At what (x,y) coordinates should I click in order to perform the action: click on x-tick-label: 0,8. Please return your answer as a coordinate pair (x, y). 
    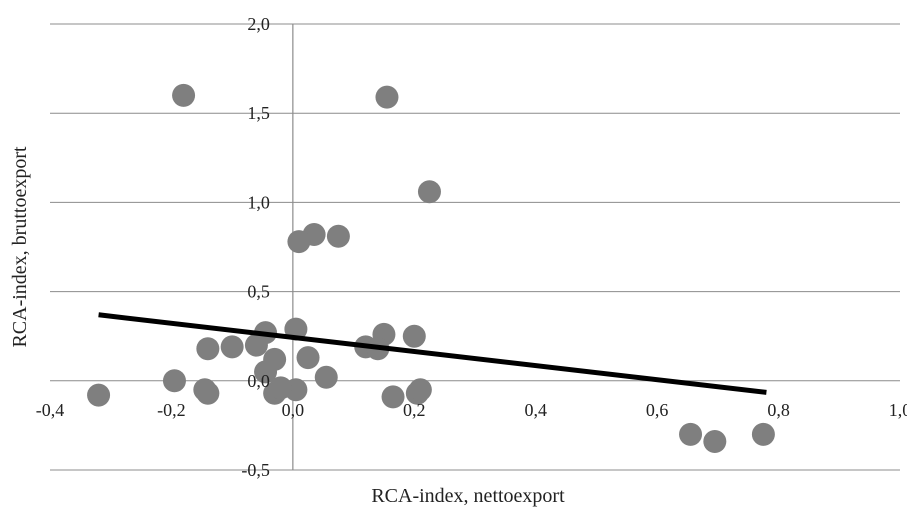
    Looking at the image, I should click on (778, 410).